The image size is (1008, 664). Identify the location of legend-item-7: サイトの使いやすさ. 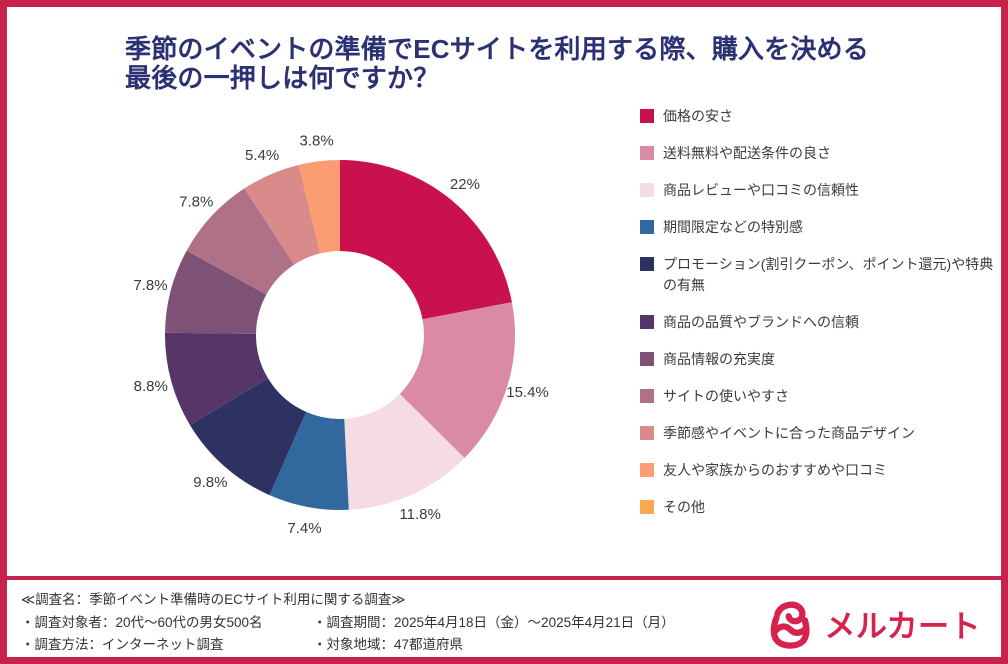
(820, 396).